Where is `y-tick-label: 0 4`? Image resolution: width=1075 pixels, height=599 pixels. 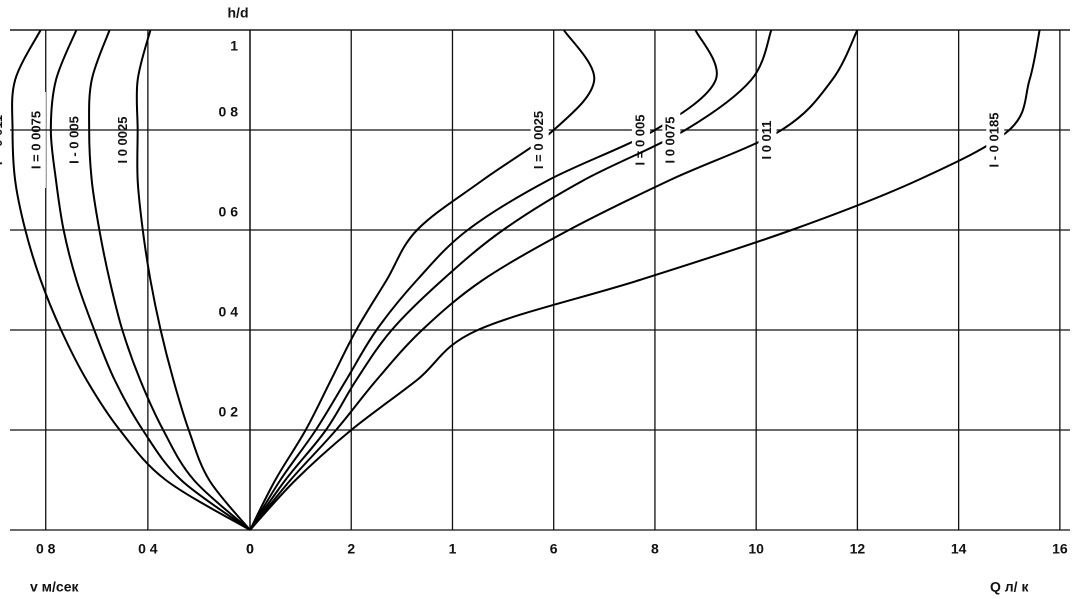 y-tick-label: 0 4 is located at coordinates (229, 312).